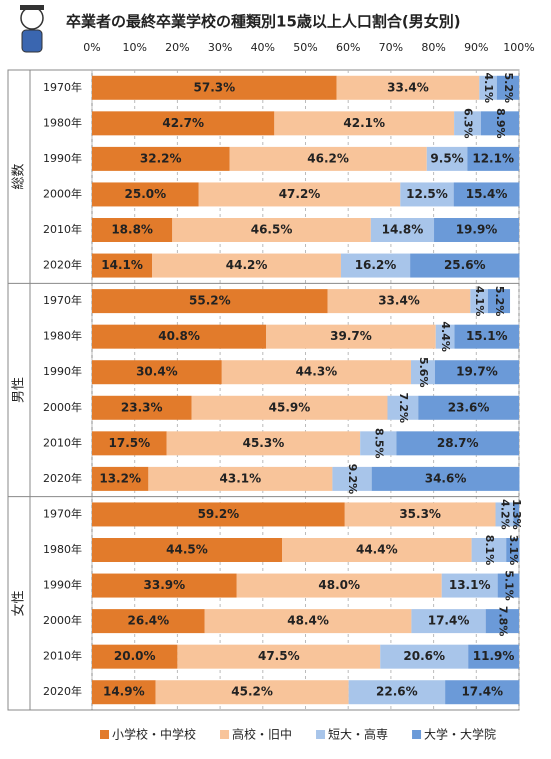  I want to click on data-label: 17.4%, so click(482, 692).